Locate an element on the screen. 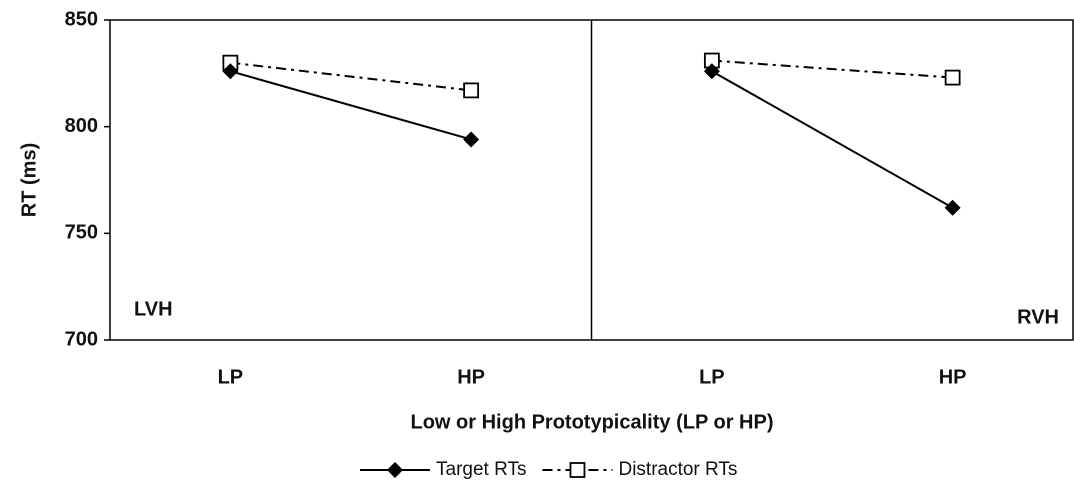 This screenshot has height=490, width=1074. panel-label: LVH is located at coordinates (153, 309).